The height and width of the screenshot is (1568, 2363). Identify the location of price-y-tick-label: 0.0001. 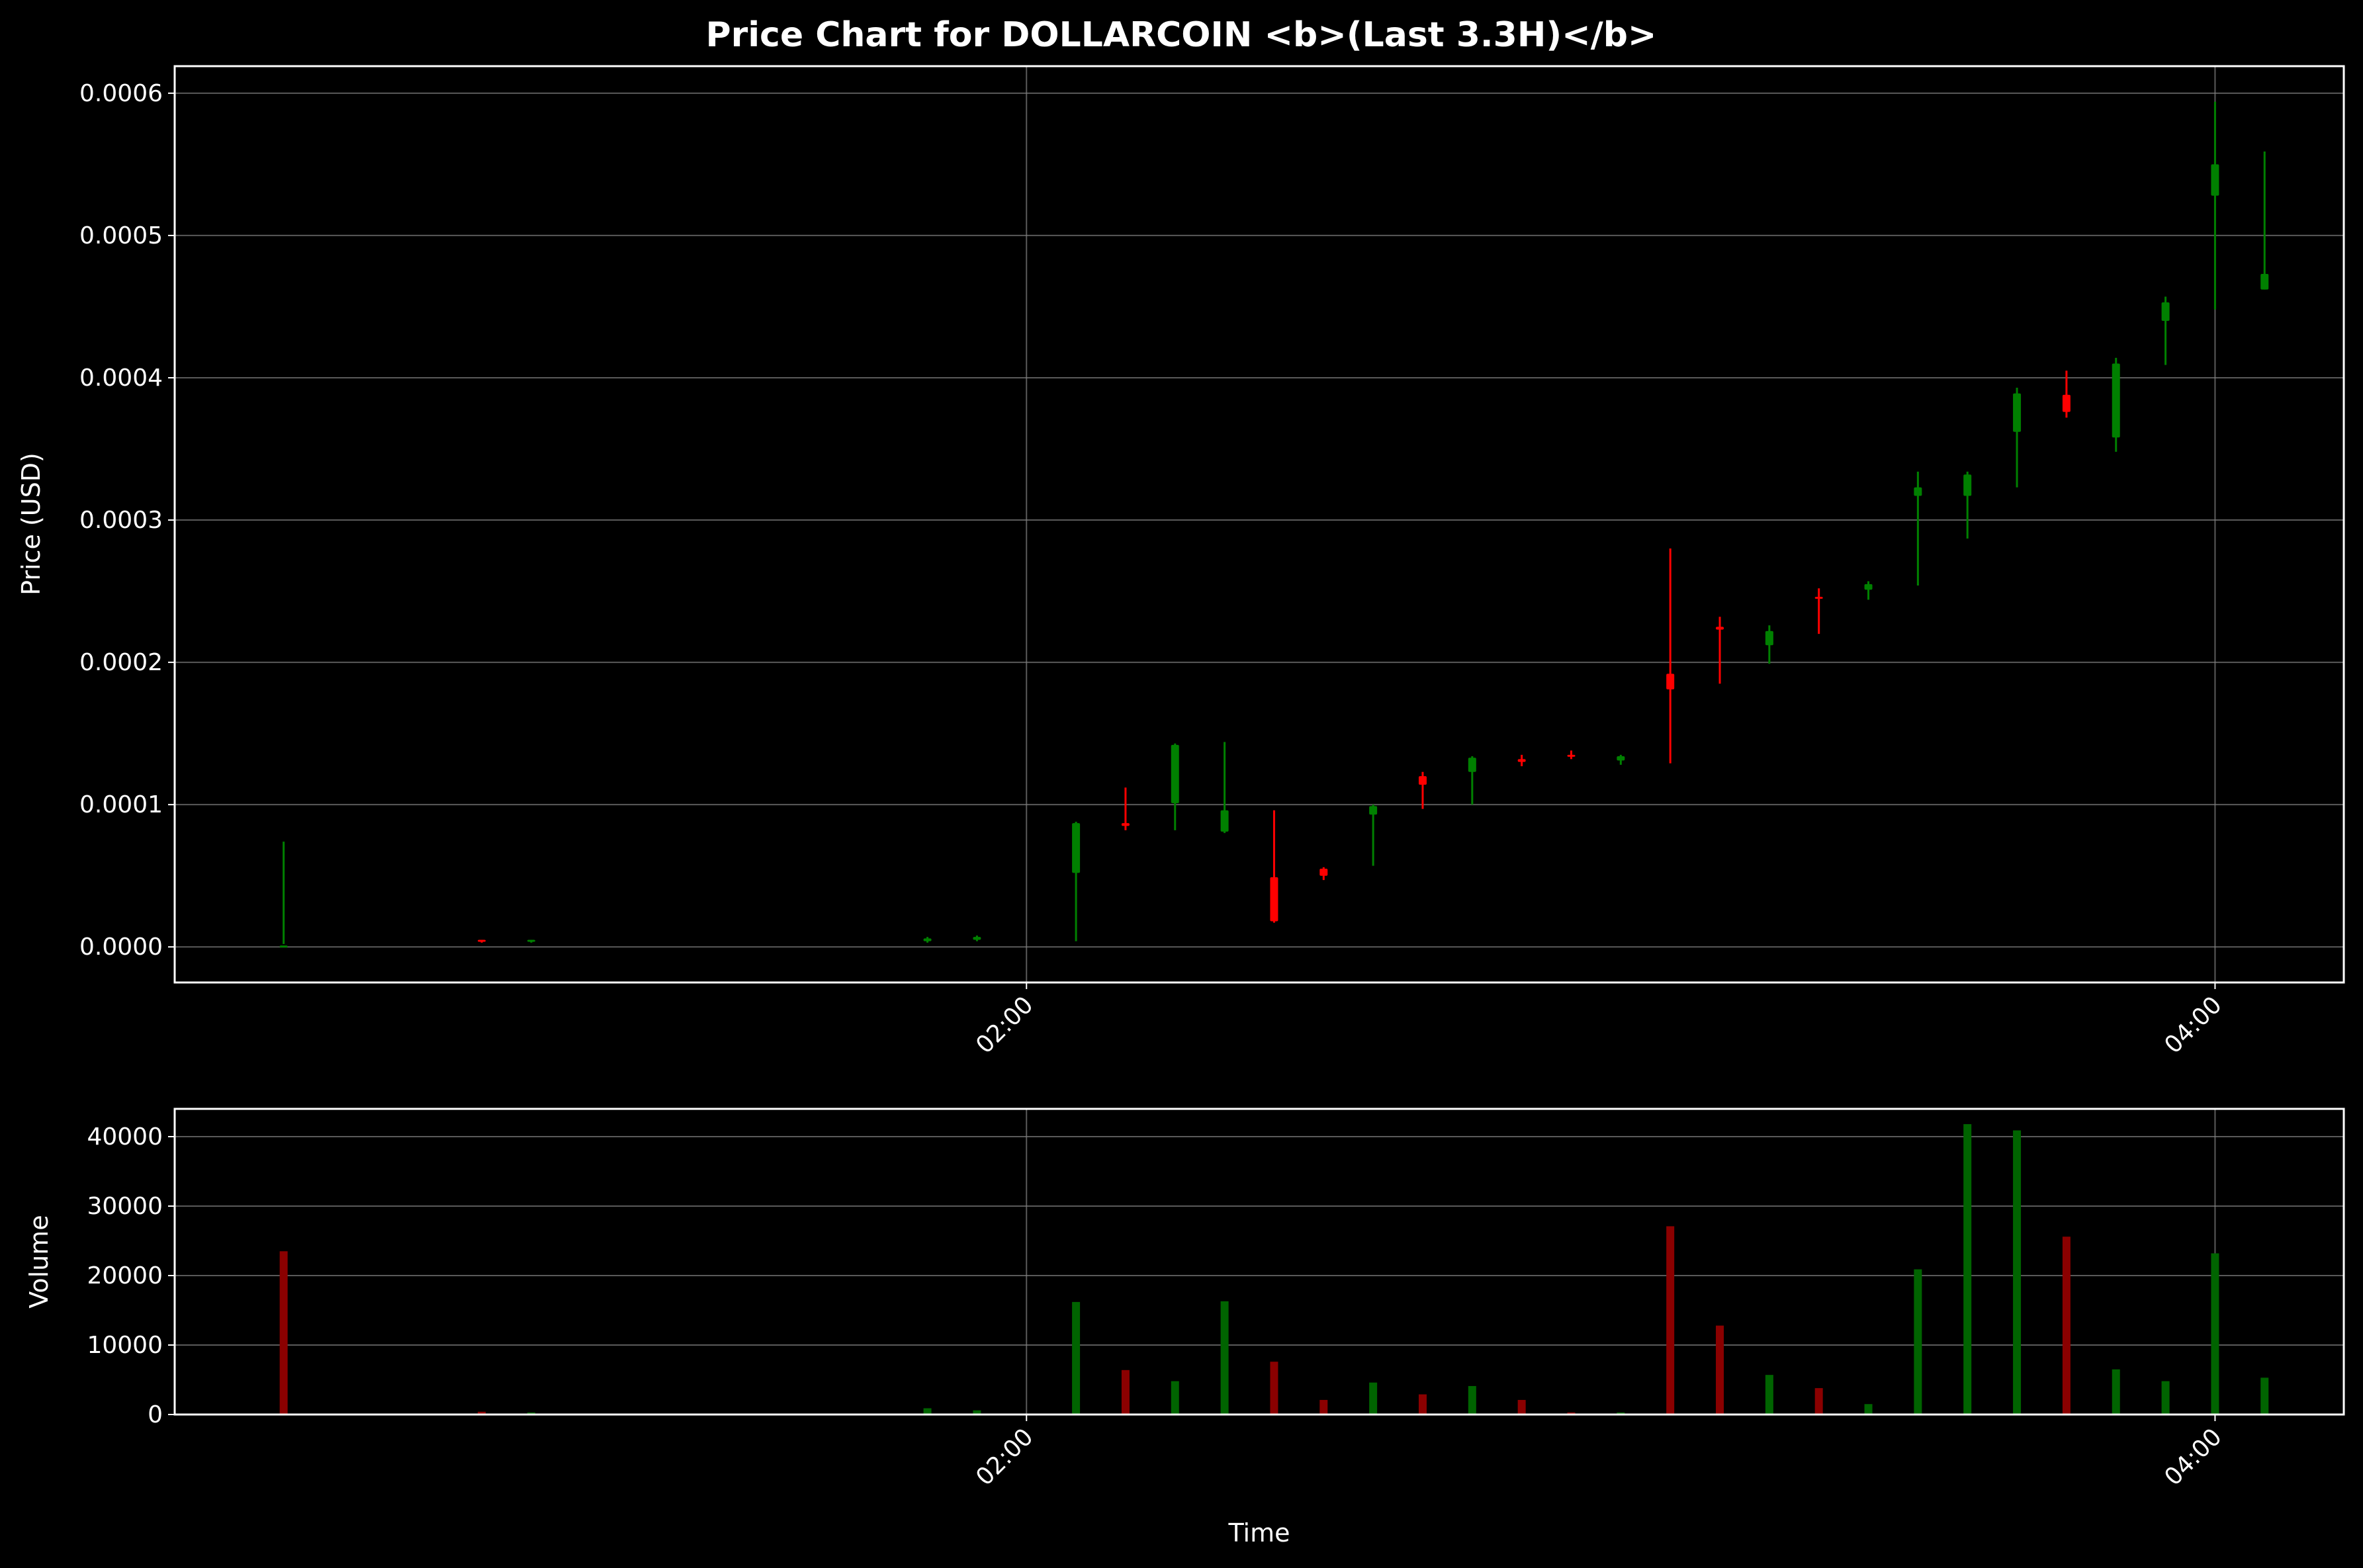
(121, 804).